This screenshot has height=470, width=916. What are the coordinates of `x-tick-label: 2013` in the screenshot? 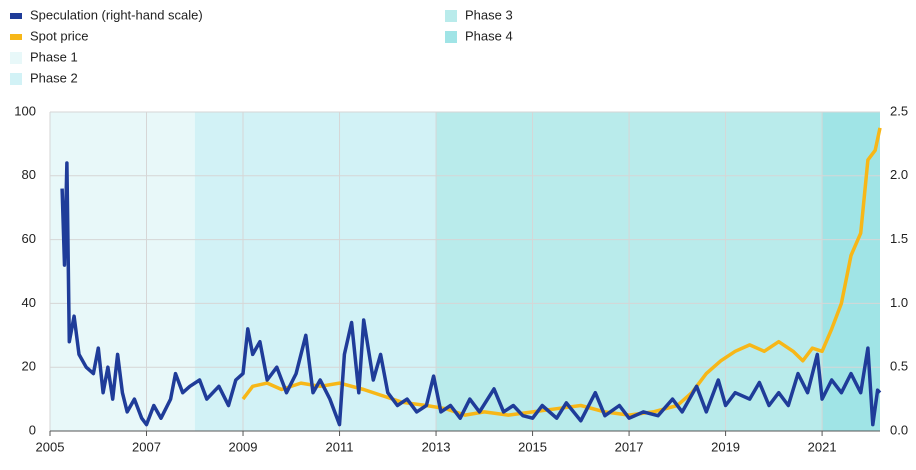 It's located at (436, 446).